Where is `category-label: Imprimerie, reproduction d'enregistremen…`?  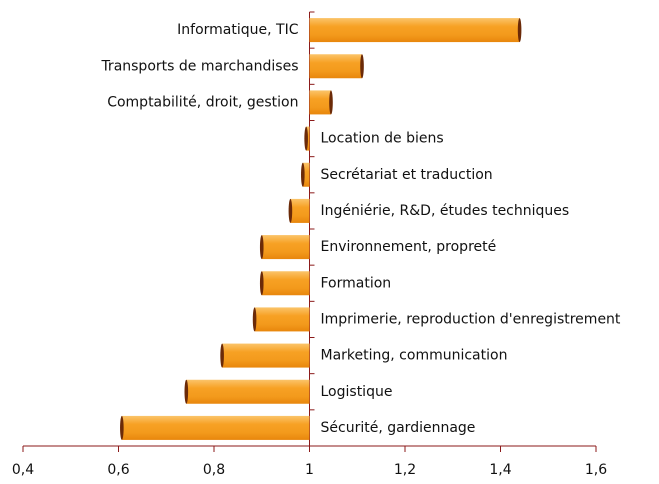
category-label: Imprimerie, reproduction d'enregistremen… is located at coordinates (471, 319).